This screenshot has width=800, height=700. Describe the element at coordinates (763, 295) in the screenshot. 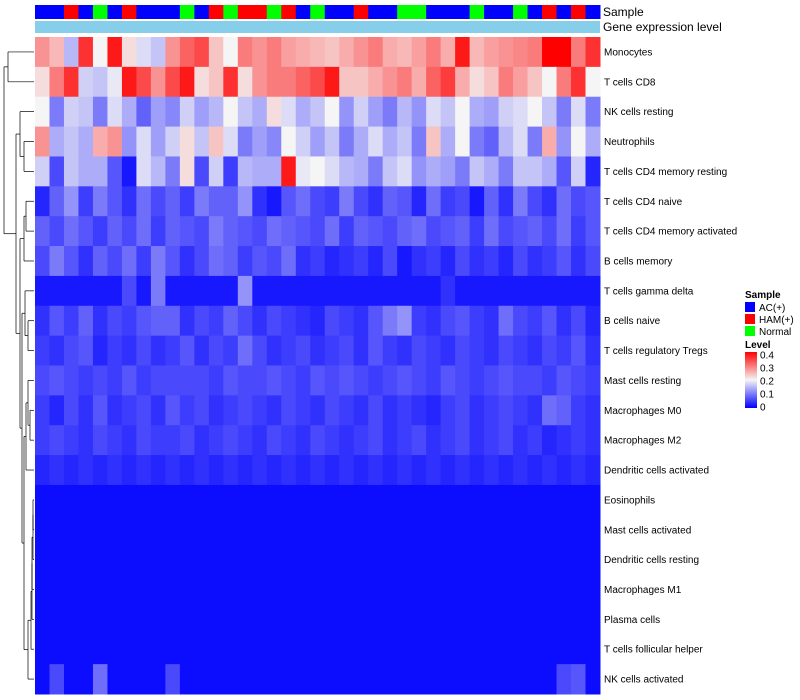

I see `sample-legend-title: Sample` at that location.